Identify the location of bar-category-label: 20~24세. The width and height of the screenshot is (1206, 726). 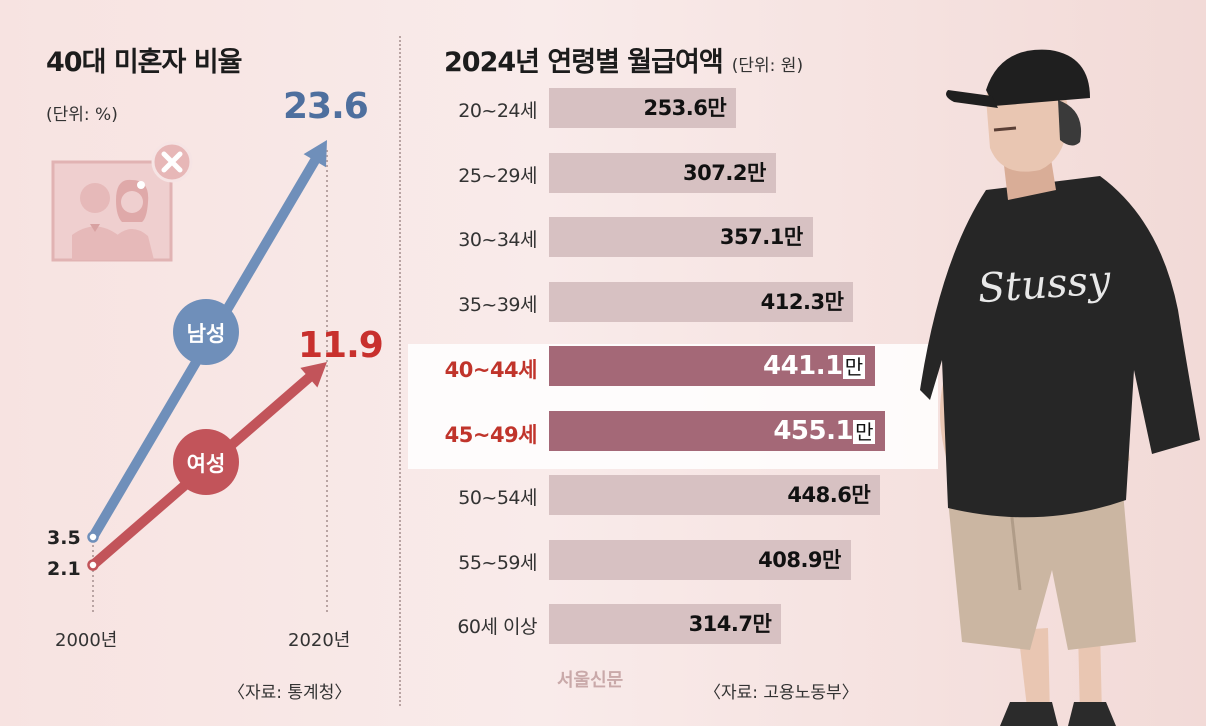
(497, 111).